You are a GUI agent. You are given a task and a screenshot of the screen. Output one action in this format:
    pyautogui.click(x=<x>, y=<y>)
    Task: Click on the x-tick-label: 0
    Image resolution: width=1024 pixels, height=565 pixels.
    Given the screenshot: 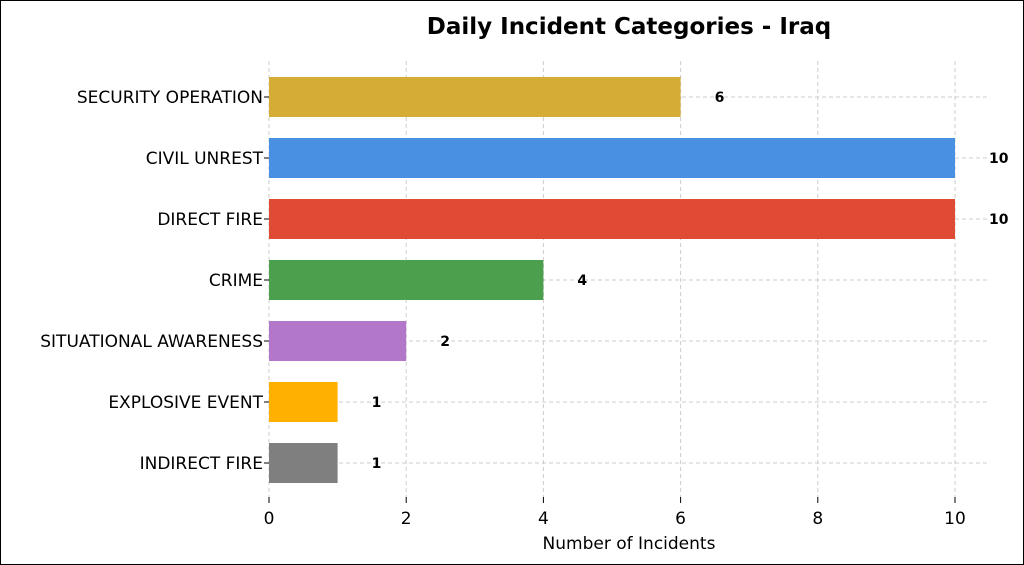 What is the action you would take?
    pyautogui.click(x=269, y=519)
    